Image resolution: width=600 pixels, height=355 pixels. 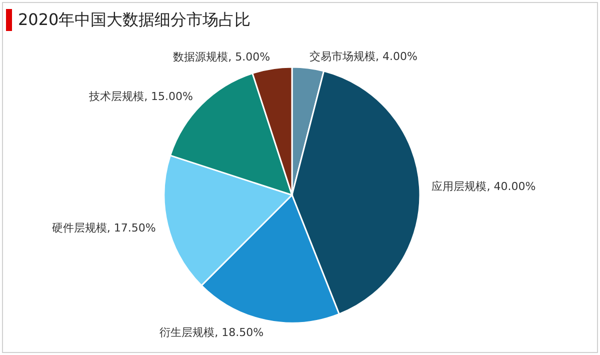 What do you see at coordinates (484, 187) in the screenshot?
I see `slice-label: 应用层规模, 40.00%` at bounding box center [484, 187].